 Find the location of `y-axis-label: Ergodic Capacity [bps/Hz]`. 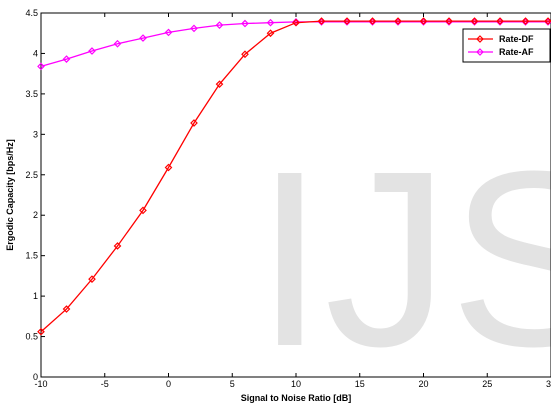

y-axis-label: Ergodic Capacity [bps/Hz] is located at coordinates (10, 195).